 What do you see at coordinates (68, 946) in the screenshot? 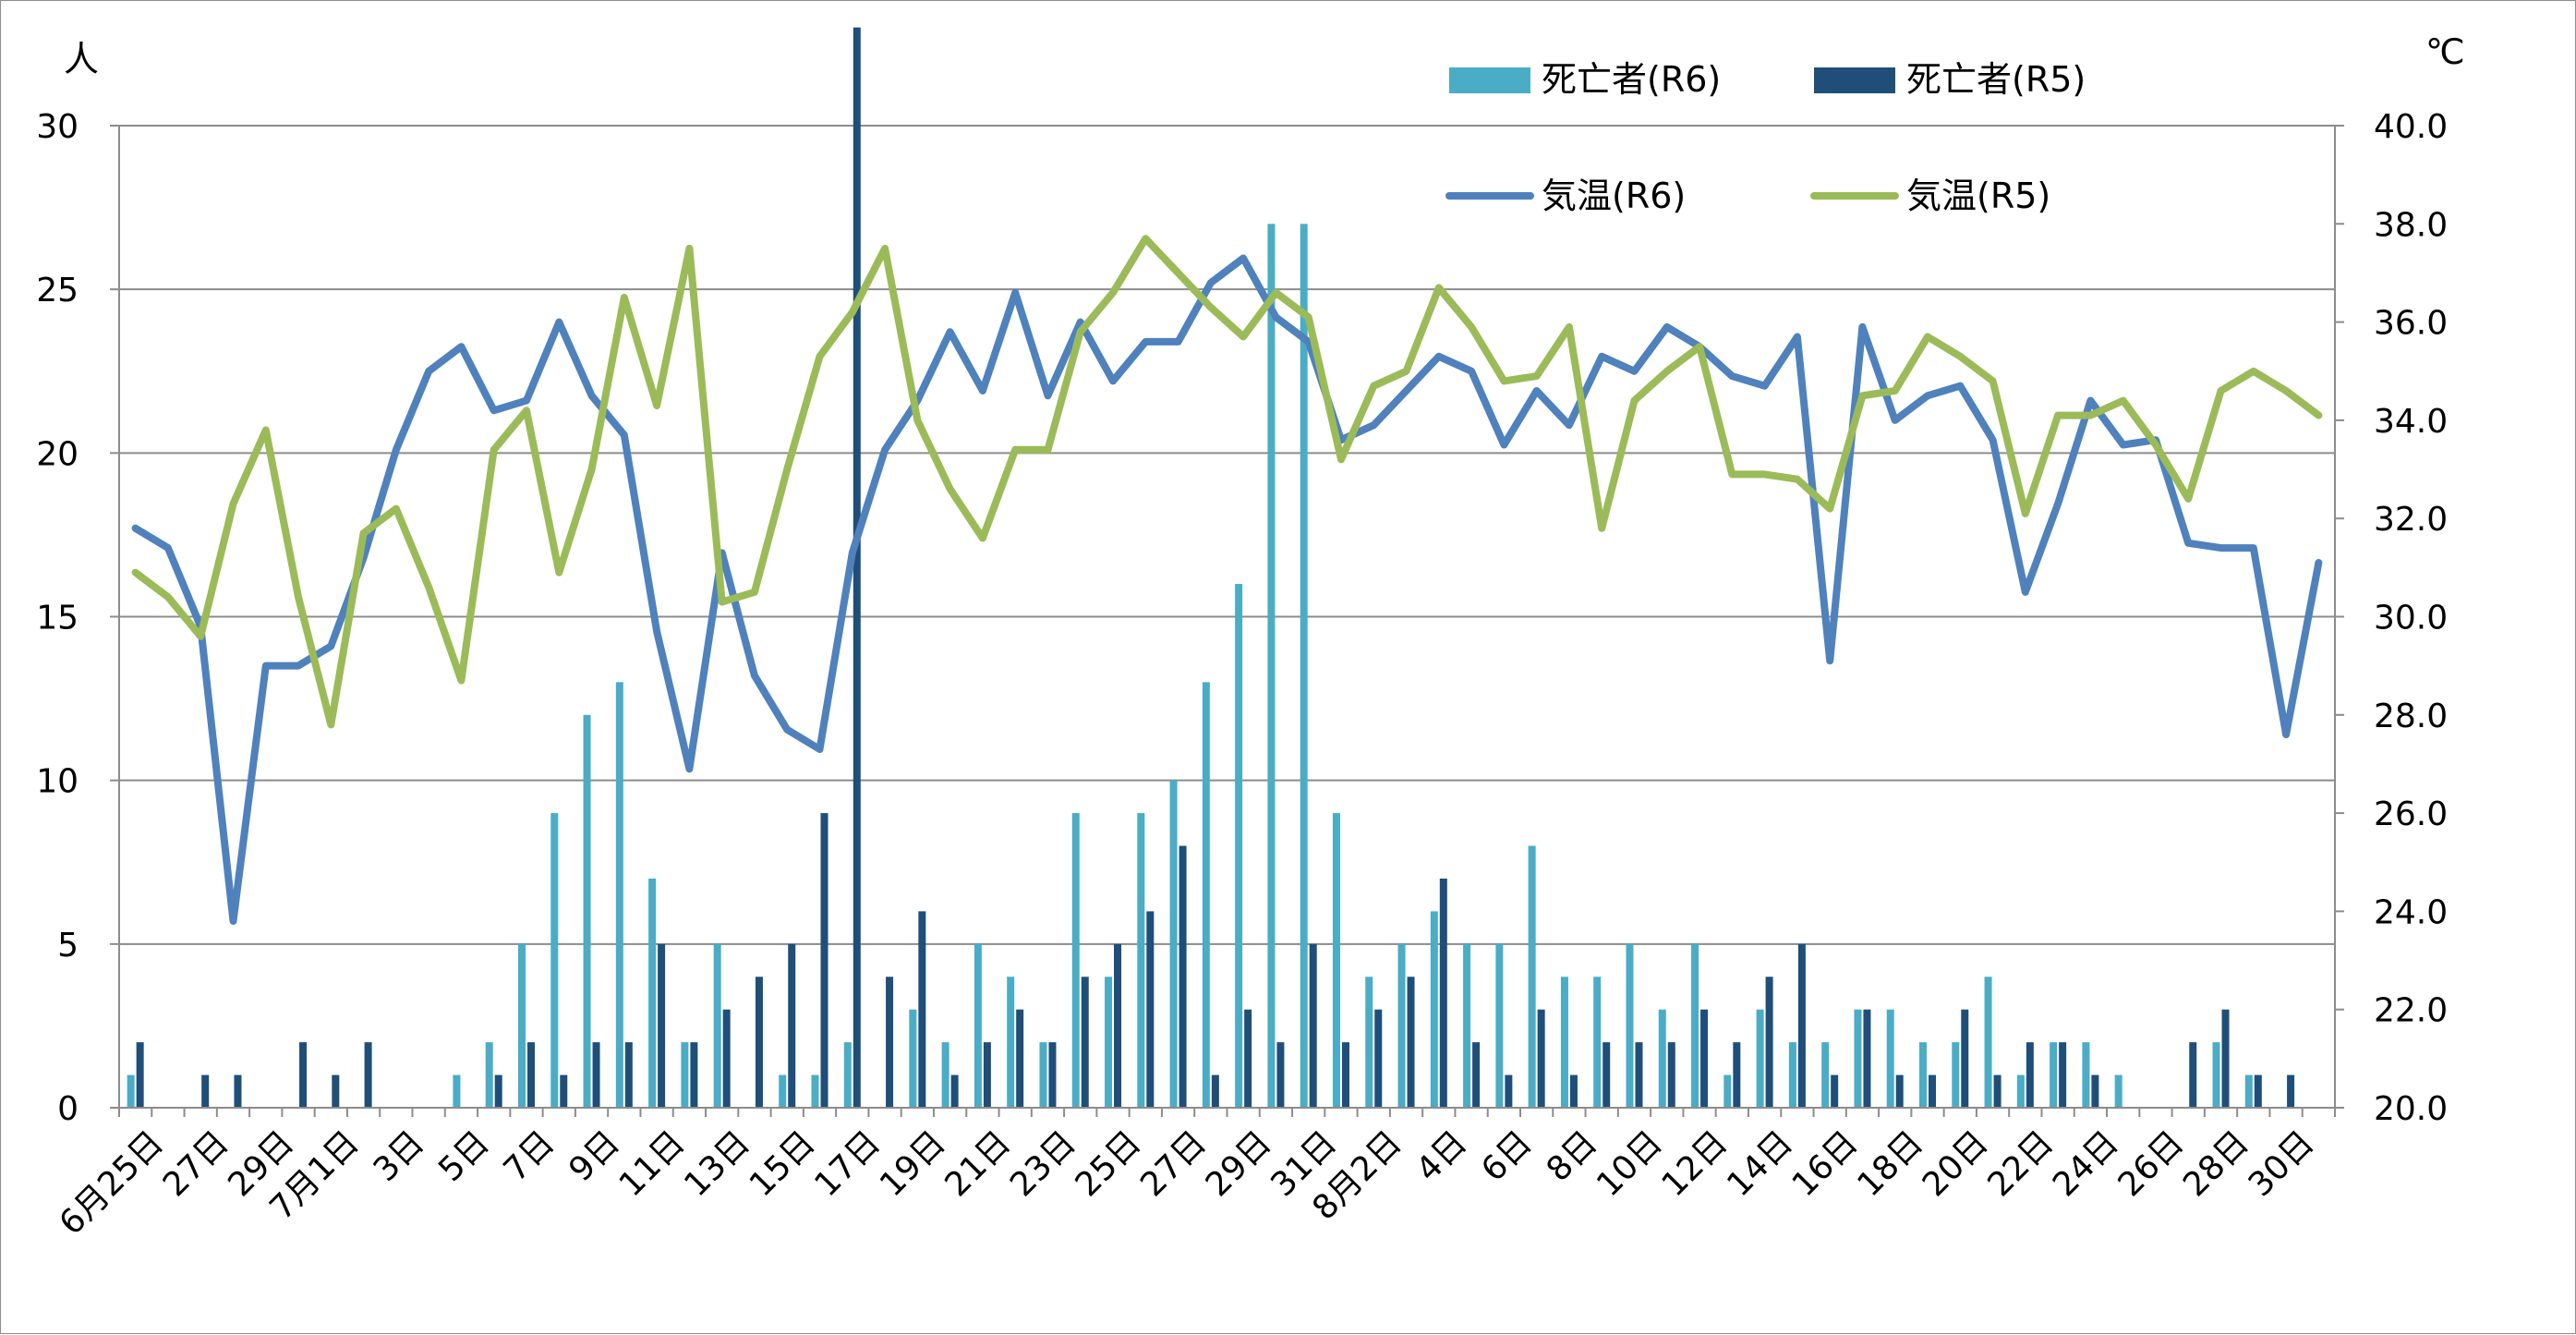
I see `left-tick-label: 5` at bounding box center [68, 946].